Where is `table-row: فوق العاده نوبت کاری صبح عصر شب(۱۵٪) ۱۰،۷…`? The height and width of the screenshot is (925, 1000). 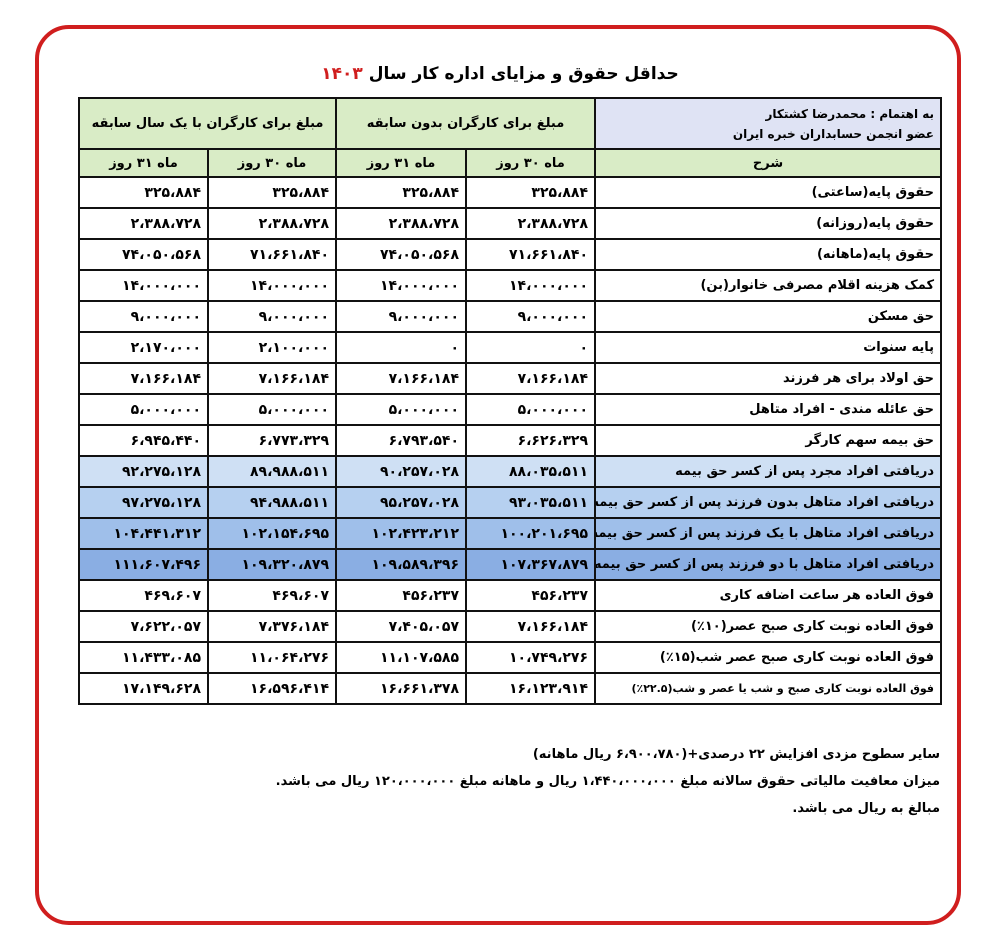 table-row: فوق العاده نوبت کاری صبح عصر شب(۱۵٪) ۱۰،۷… is located at coordinates (510, 657).